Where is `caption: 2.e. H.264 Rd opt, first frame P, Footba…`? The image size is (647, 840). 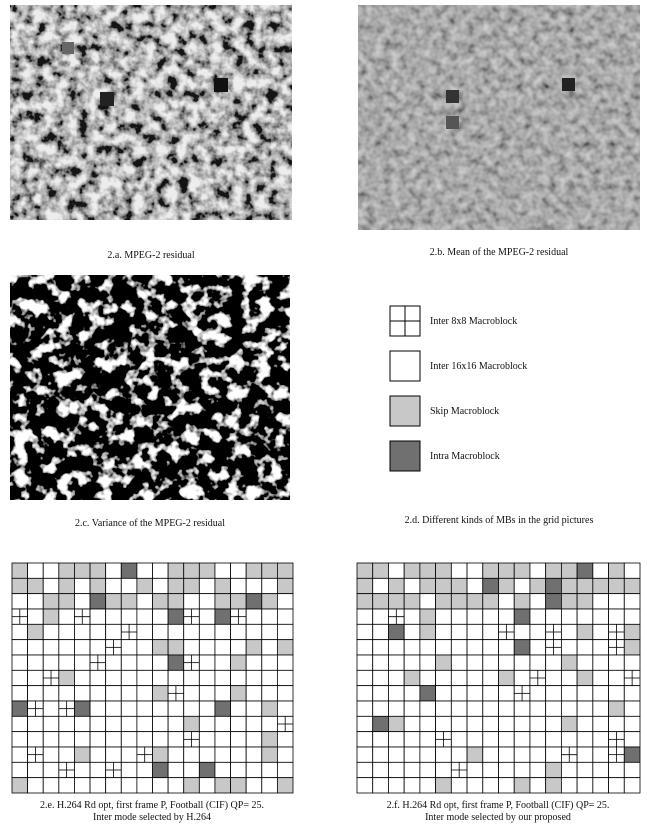
caption: 2.e. H.264 Rd opt, first frame P, Footba… is located at coordinates (152, 805).